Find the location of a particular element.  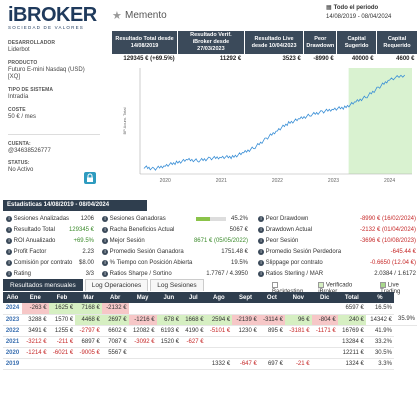

legend-verified: Verificado iBroker is located at coordinates (345, 288).